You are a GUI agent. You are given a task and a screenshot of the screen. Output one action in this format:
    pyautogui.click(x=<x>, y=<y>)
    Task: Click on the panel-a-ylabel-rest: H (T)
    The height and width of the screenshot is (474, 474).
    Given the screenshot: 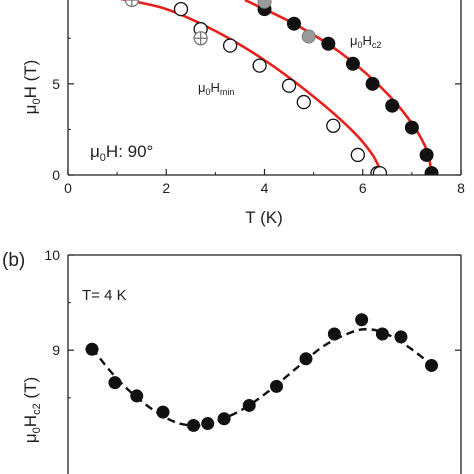 What is the action you would take?
    pyautogui.click(x=30, y=79)
    